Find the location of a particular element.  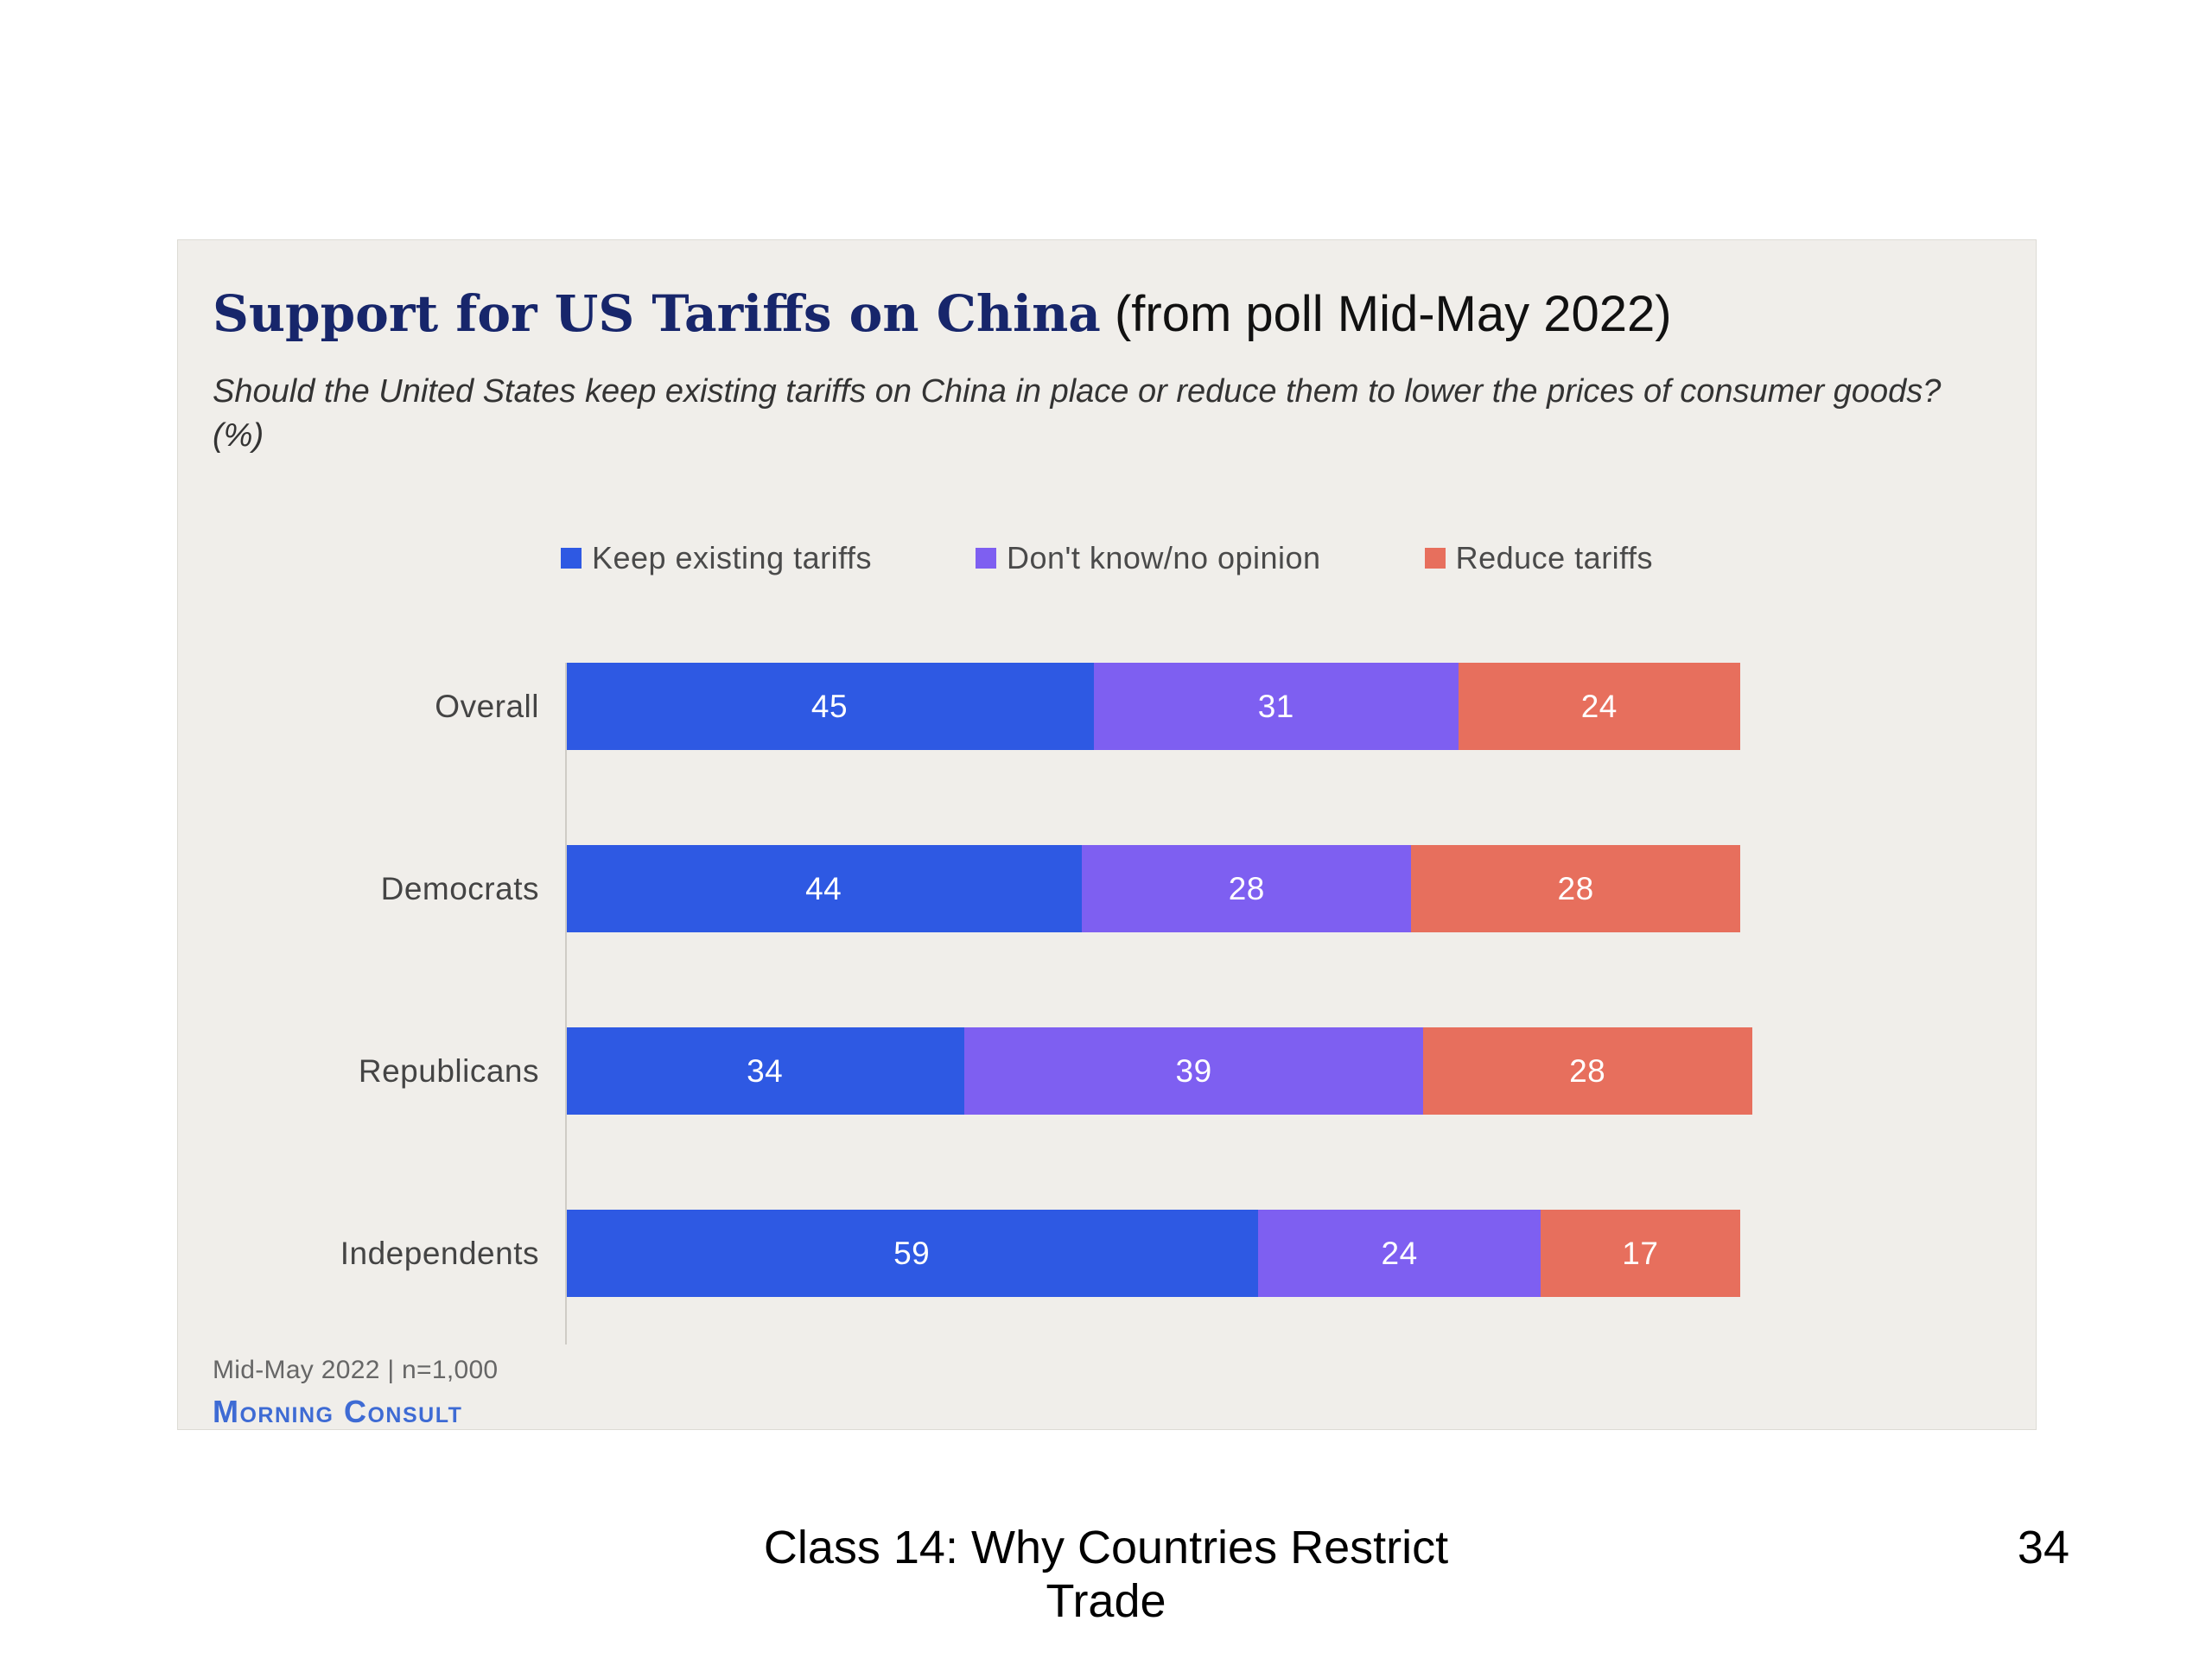

category-label: Overall is located at coordinates (487, 706).